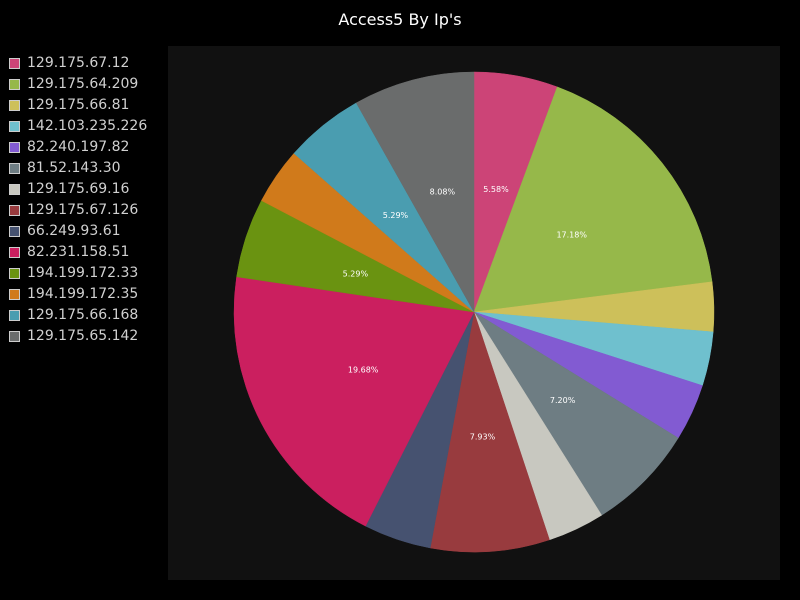 Image resolution: width=800 pixels, height=600 pixels. What do you see at coordinates (83, 294) in the screenshot?
I see `legend-label: 194.199.172.35` at bounding box center [83, 294].